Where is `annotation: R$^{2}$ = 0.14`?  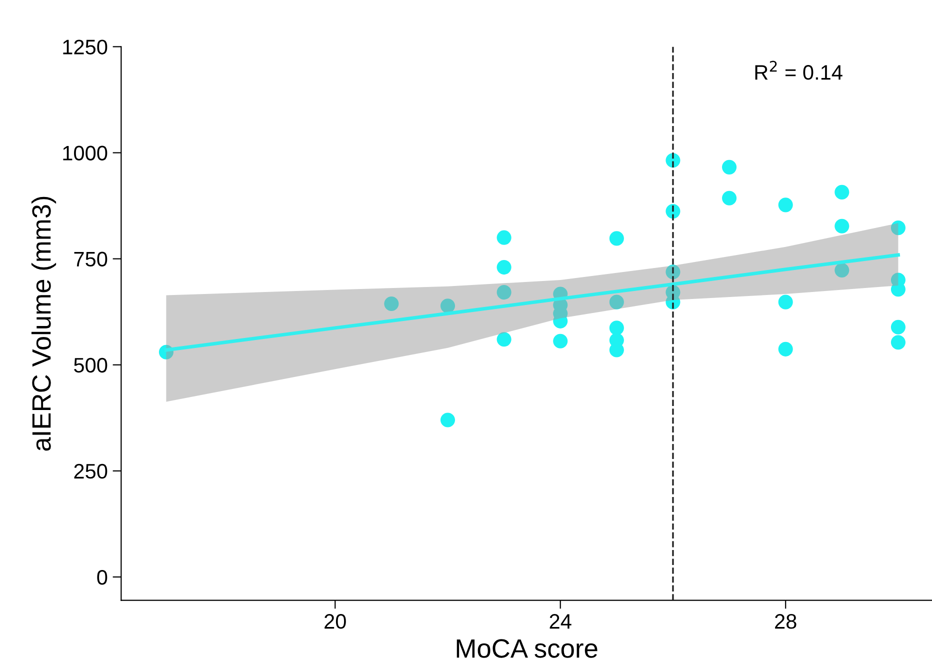 annotation: R$^{2}$ = 0.14 is located at coordinates (798, 70).